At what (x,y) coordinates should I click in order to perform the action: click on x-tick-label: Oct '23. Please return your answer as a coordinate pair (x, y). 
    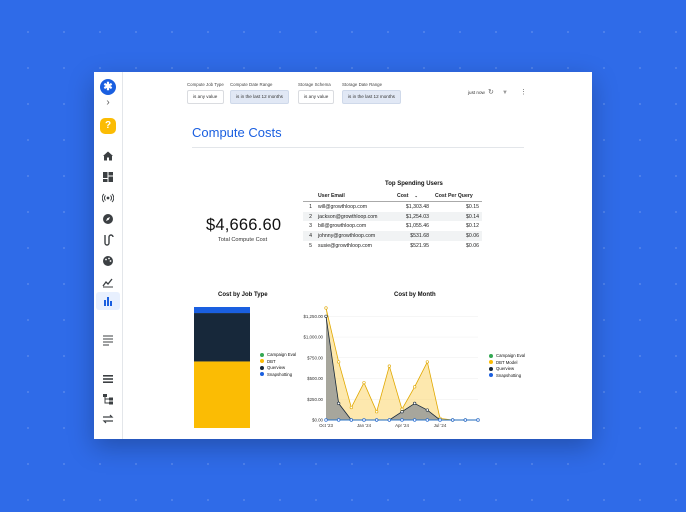
    Looking at the image, I should click on (326, 425).